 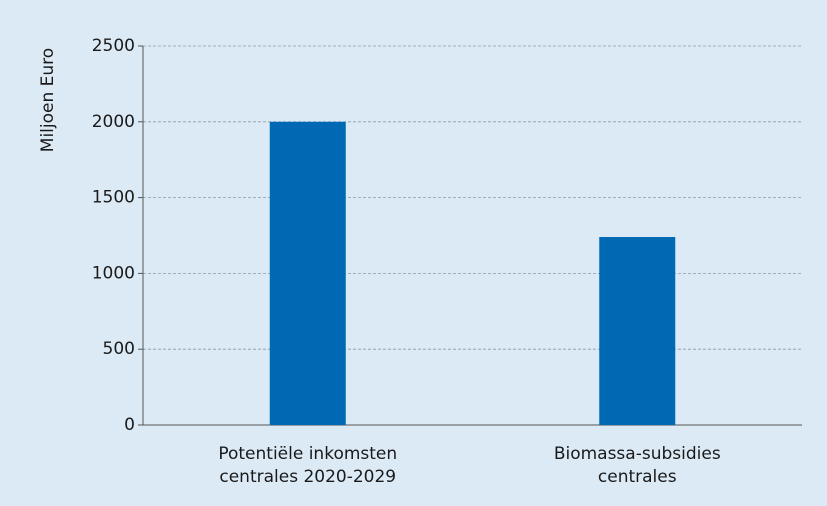 I want to click on y-tick-label: 1500, so click(x=113, y=198).